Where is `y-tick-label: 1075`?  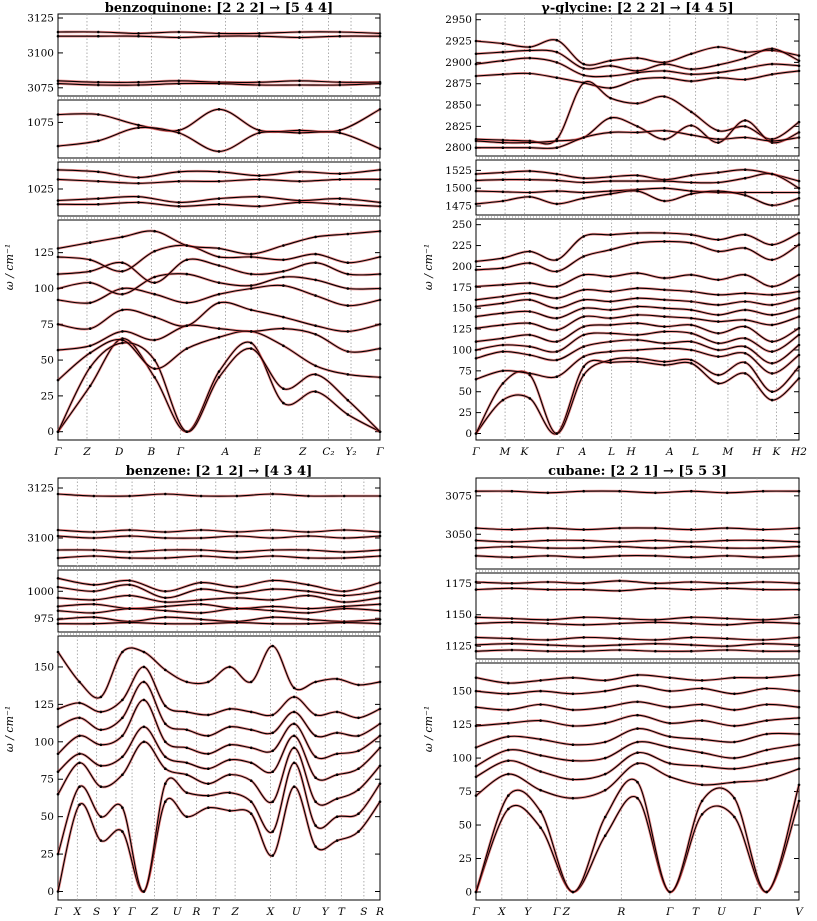 y-tick-label: 1075 is located at coordinates (40, 123).